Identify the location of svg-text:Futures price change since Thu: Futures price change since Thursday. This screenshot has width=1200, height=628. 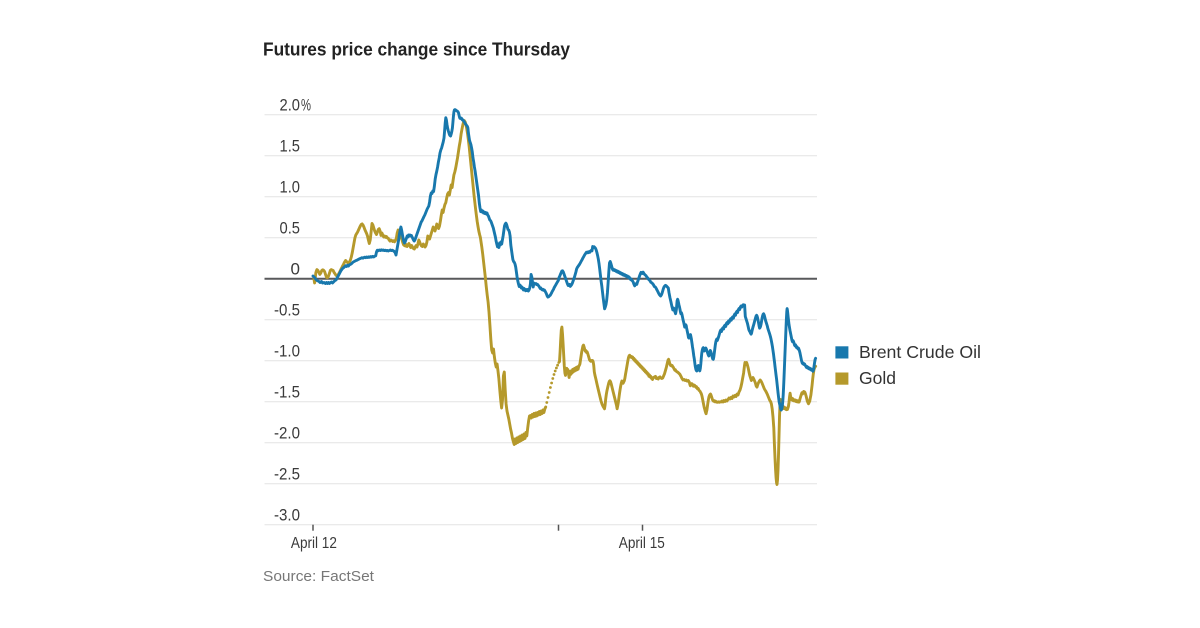
(417, 49).